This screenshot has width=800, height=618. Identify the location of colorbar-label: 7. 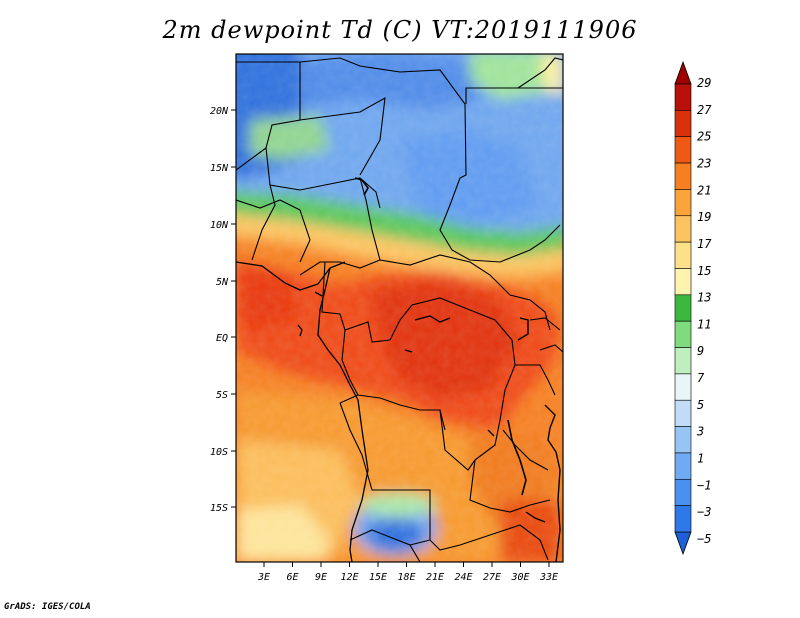
(701, 378).